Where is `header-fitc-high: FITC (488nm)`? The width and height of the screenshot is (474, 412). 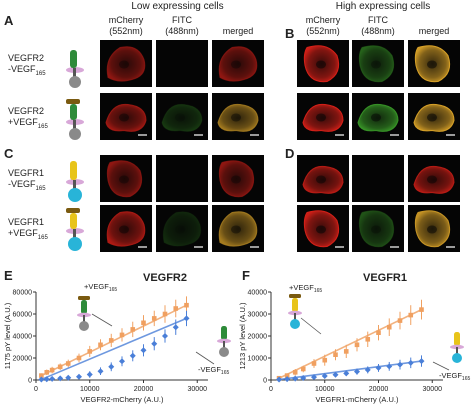
header-fitc-high: FITC (488nm) is located at coordinates (378, 26).